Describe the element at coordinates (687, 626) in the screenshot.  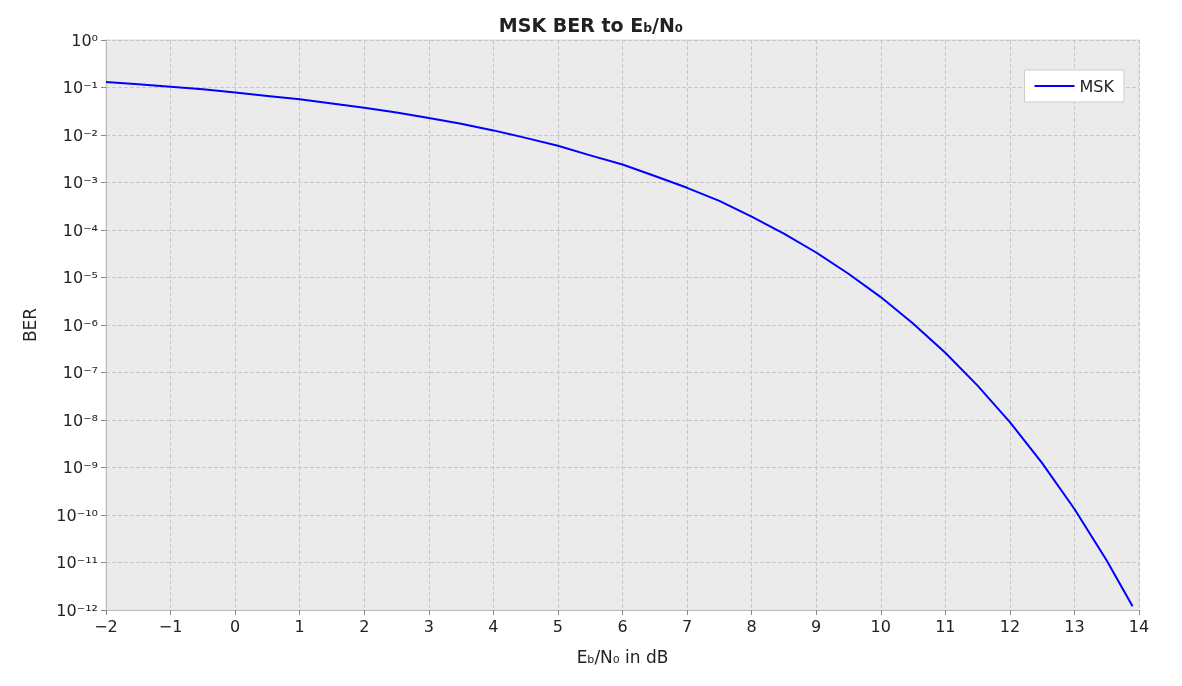
I see `x-tick-label: 7` at that location.